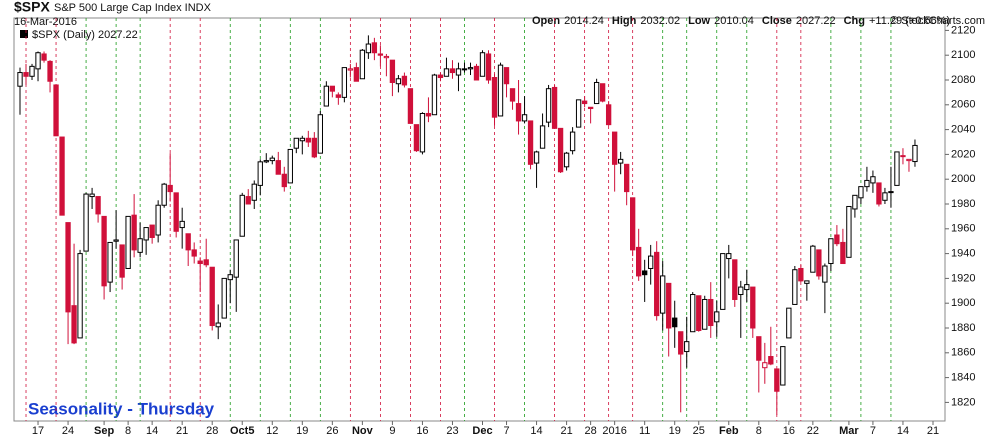  I want to click on legend: $SPX (Daily) 2027.22, so click(85, 35).